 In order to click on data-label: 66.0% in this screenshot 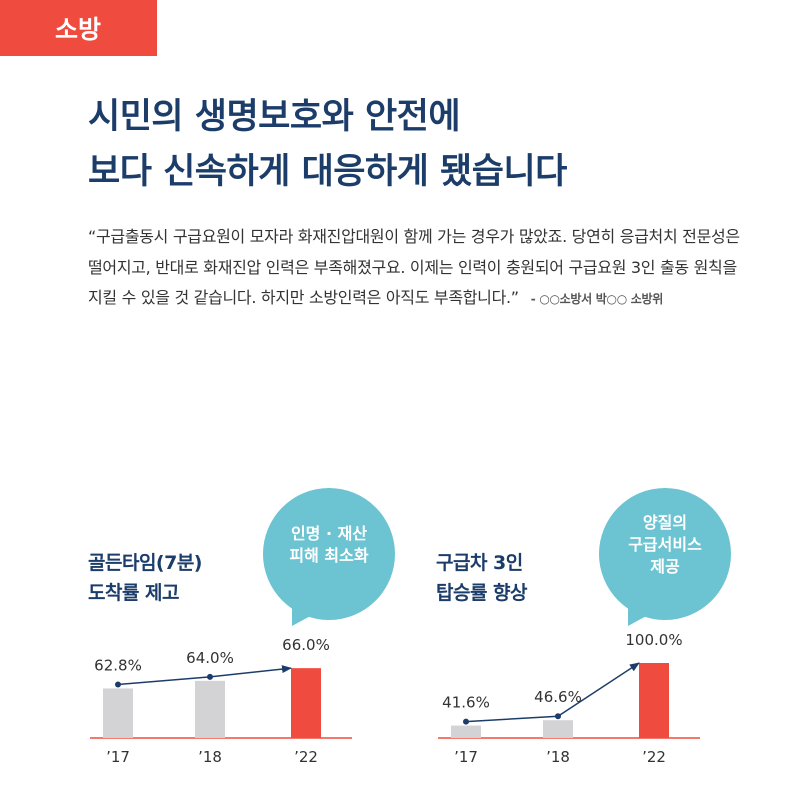, I will do `click(306, 645)`.